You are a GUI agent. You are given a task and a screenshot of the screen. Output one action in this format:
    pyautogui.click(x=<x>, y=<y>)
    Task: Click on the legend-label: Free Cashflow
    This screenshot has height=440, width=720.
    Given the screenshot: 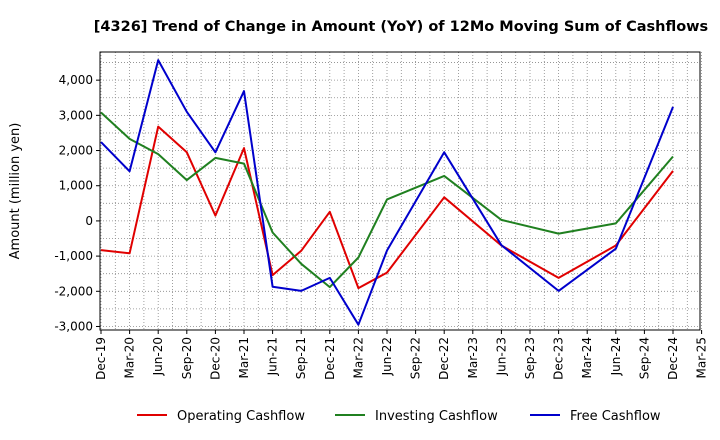 What is the action you would take?
    pyautogui.click(x=615, y=416)
    